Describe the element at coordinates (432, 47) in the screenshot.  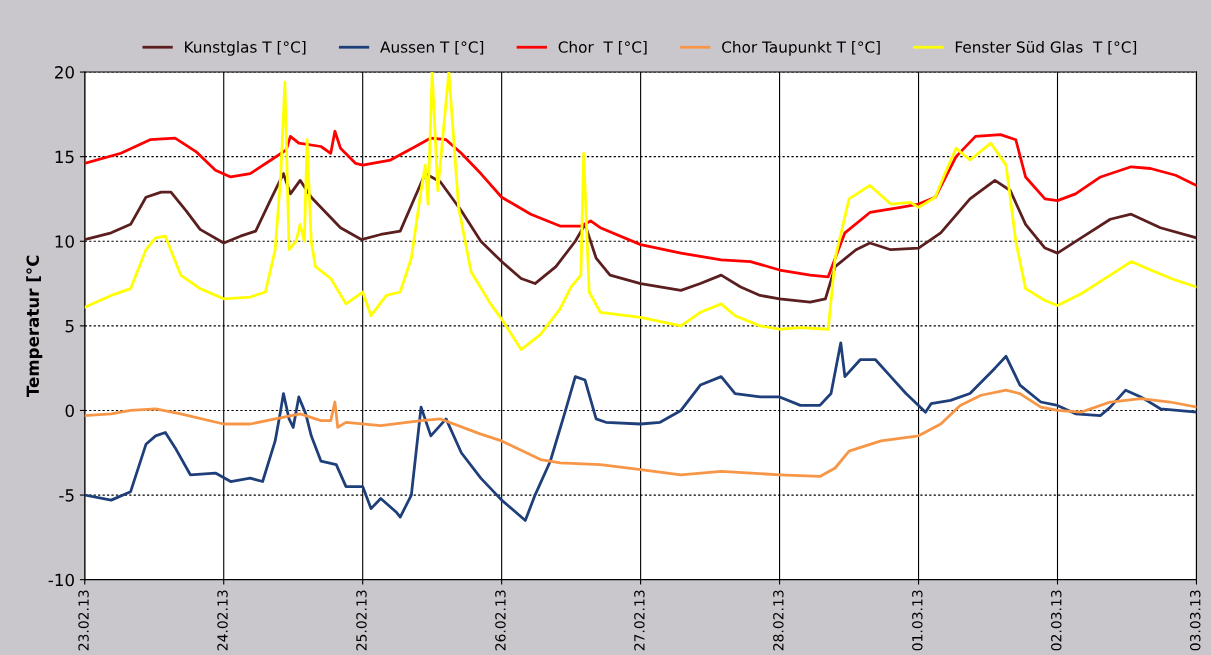
I see `legend-label: Aussen T [°C]` at that location.